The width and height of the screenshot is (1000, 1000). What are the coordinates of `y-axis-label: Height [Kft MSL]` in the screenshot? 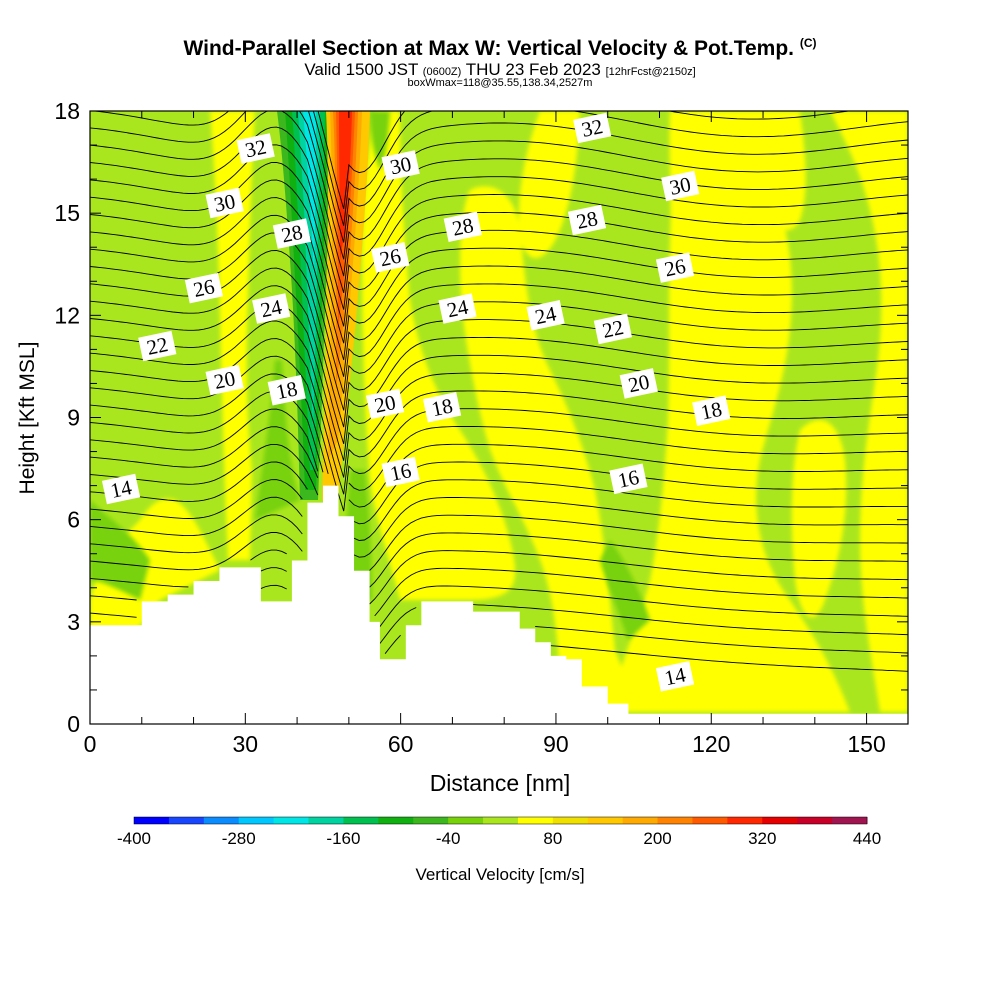 It's located at (27, 418).